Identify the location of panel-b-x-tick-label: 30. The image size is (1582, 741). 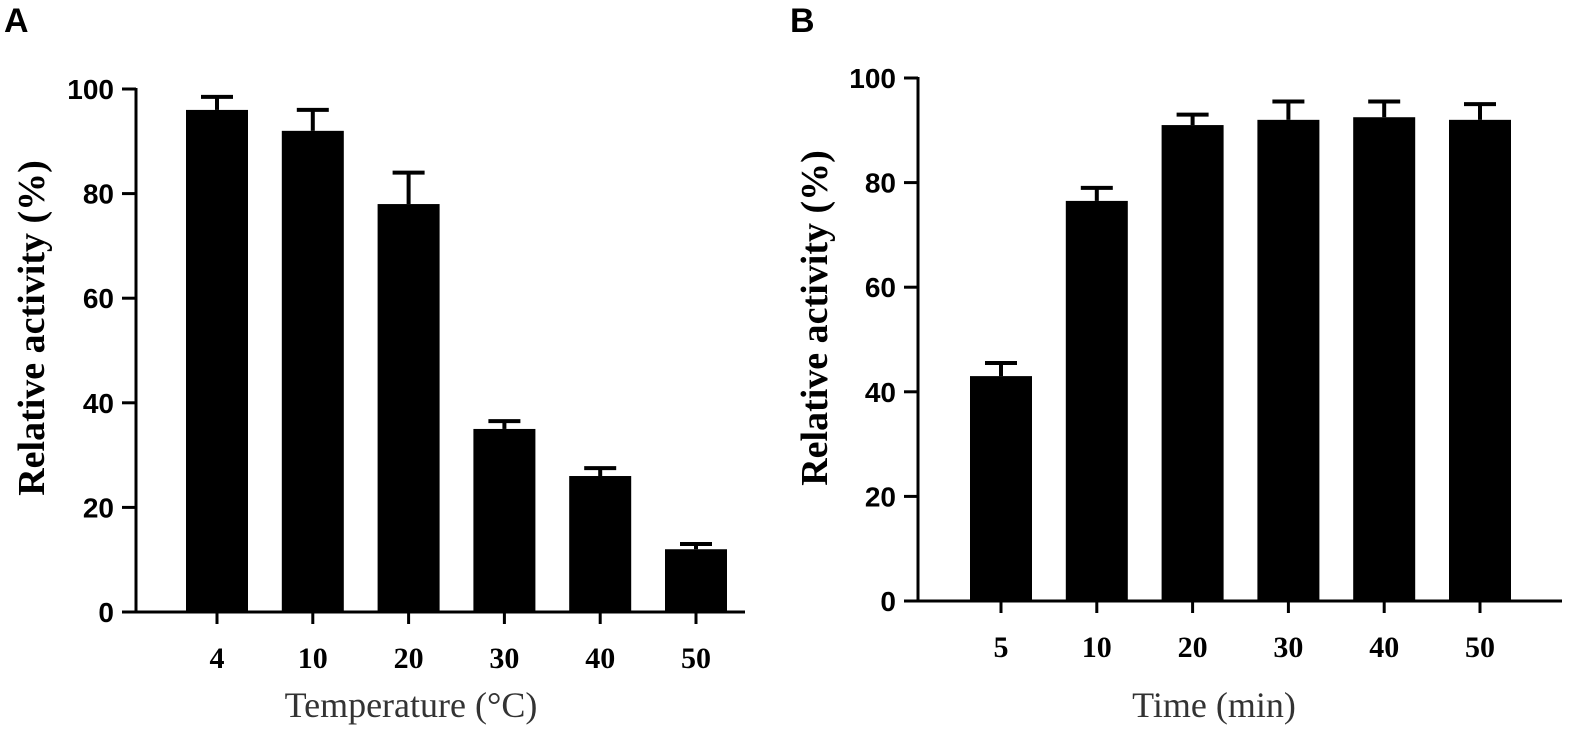
(1288, 647).